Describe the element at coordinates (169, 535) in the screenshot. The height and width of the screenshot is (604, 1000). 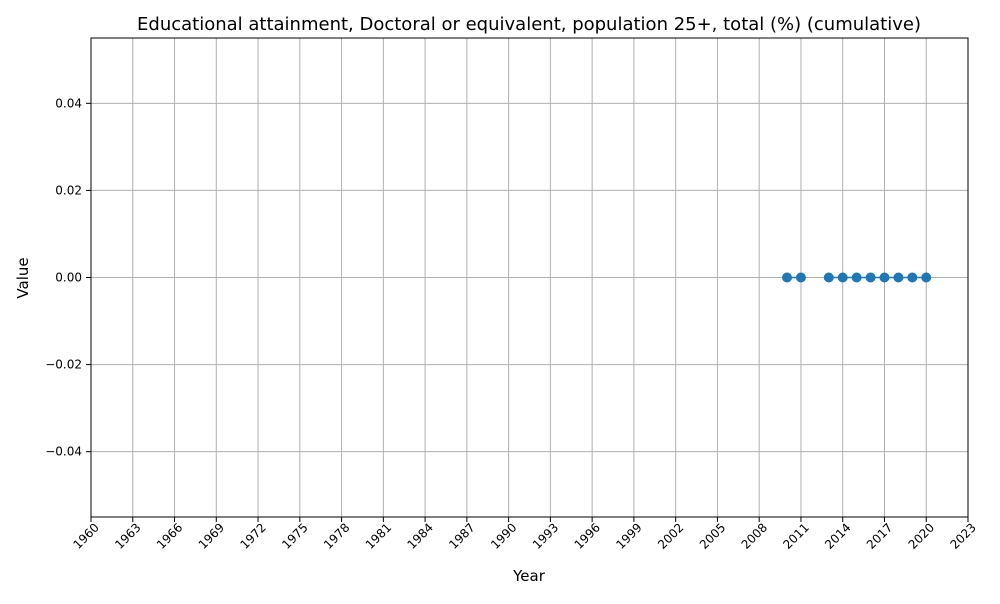
I see `x-tick-label: 1966` at that location.